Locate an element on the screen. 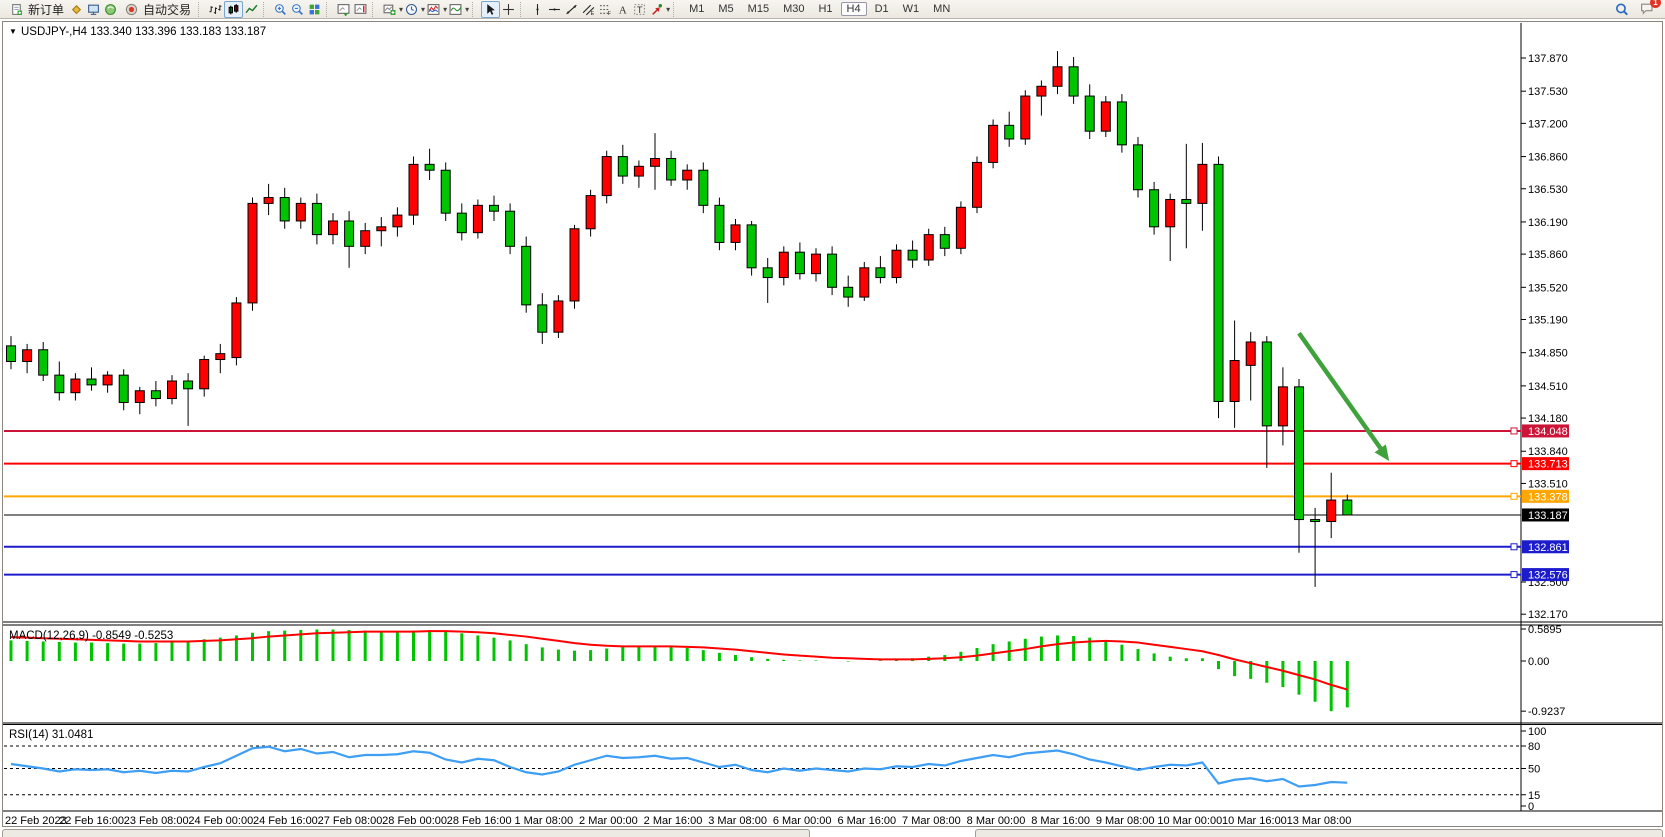 This screenshot has height=837, width=1665. search-icon is located at coordinates (1621, 9).